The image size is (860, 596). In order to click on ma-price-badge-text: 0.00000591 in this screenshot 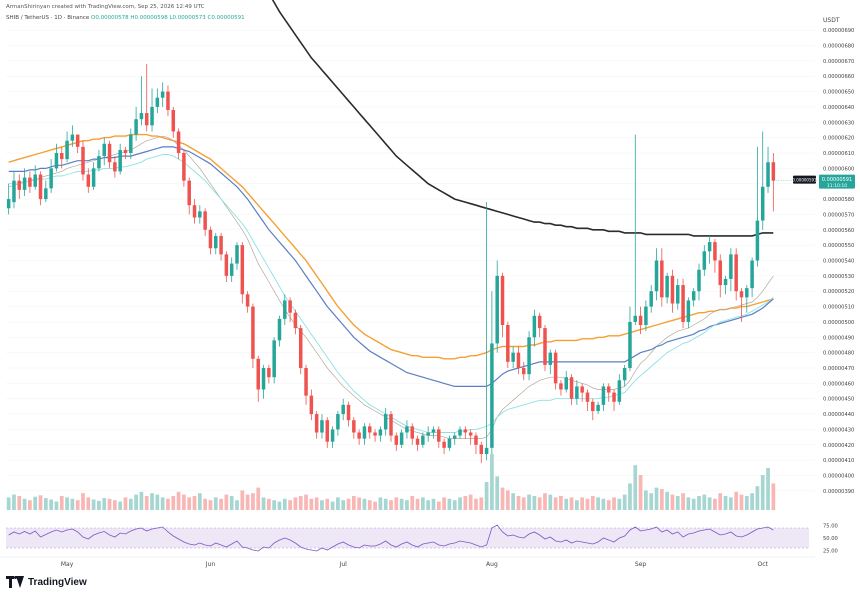, I will do `click(804, 180)`.